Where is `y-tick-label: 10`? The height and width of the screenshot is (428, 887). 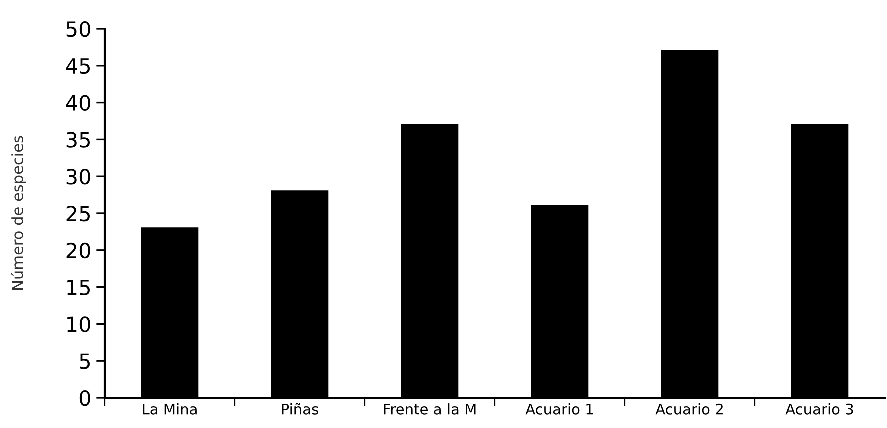
y-tick-label: 10 is located at coordinates (79, 324).